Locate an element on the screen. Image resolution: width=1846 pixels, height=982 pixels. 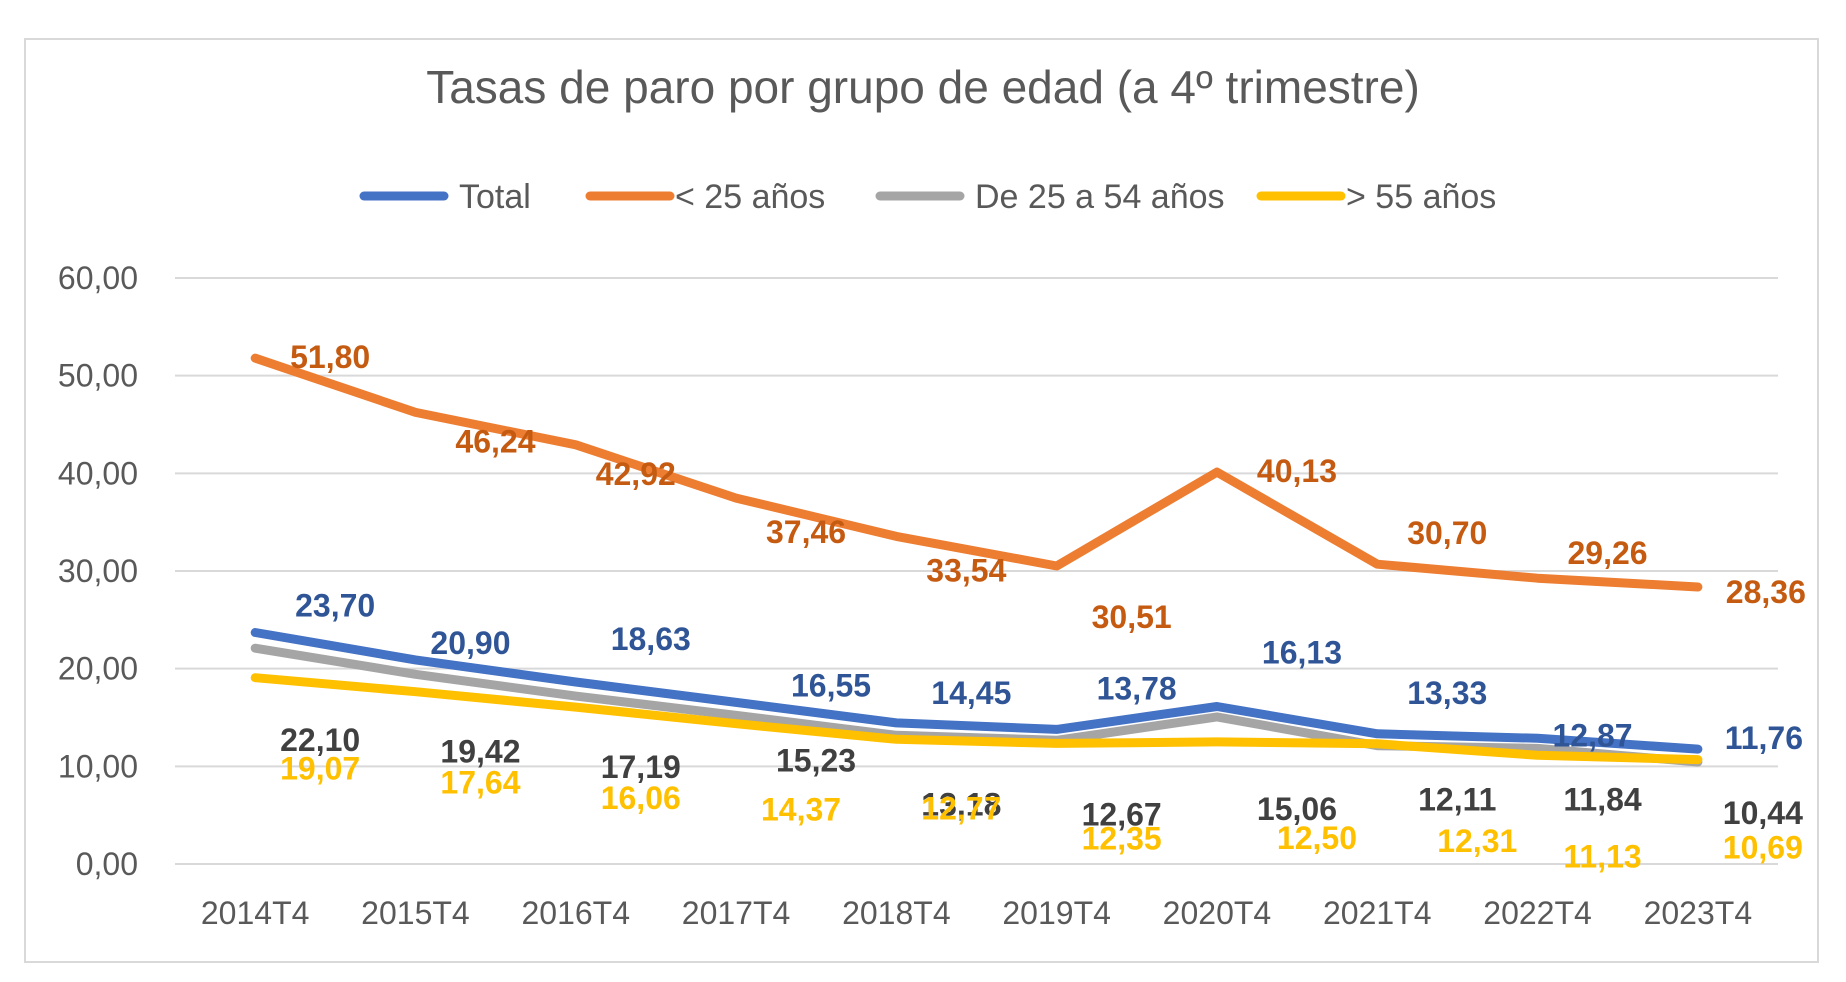
data-label: 13,33 is located at coordinates (1447, 693).